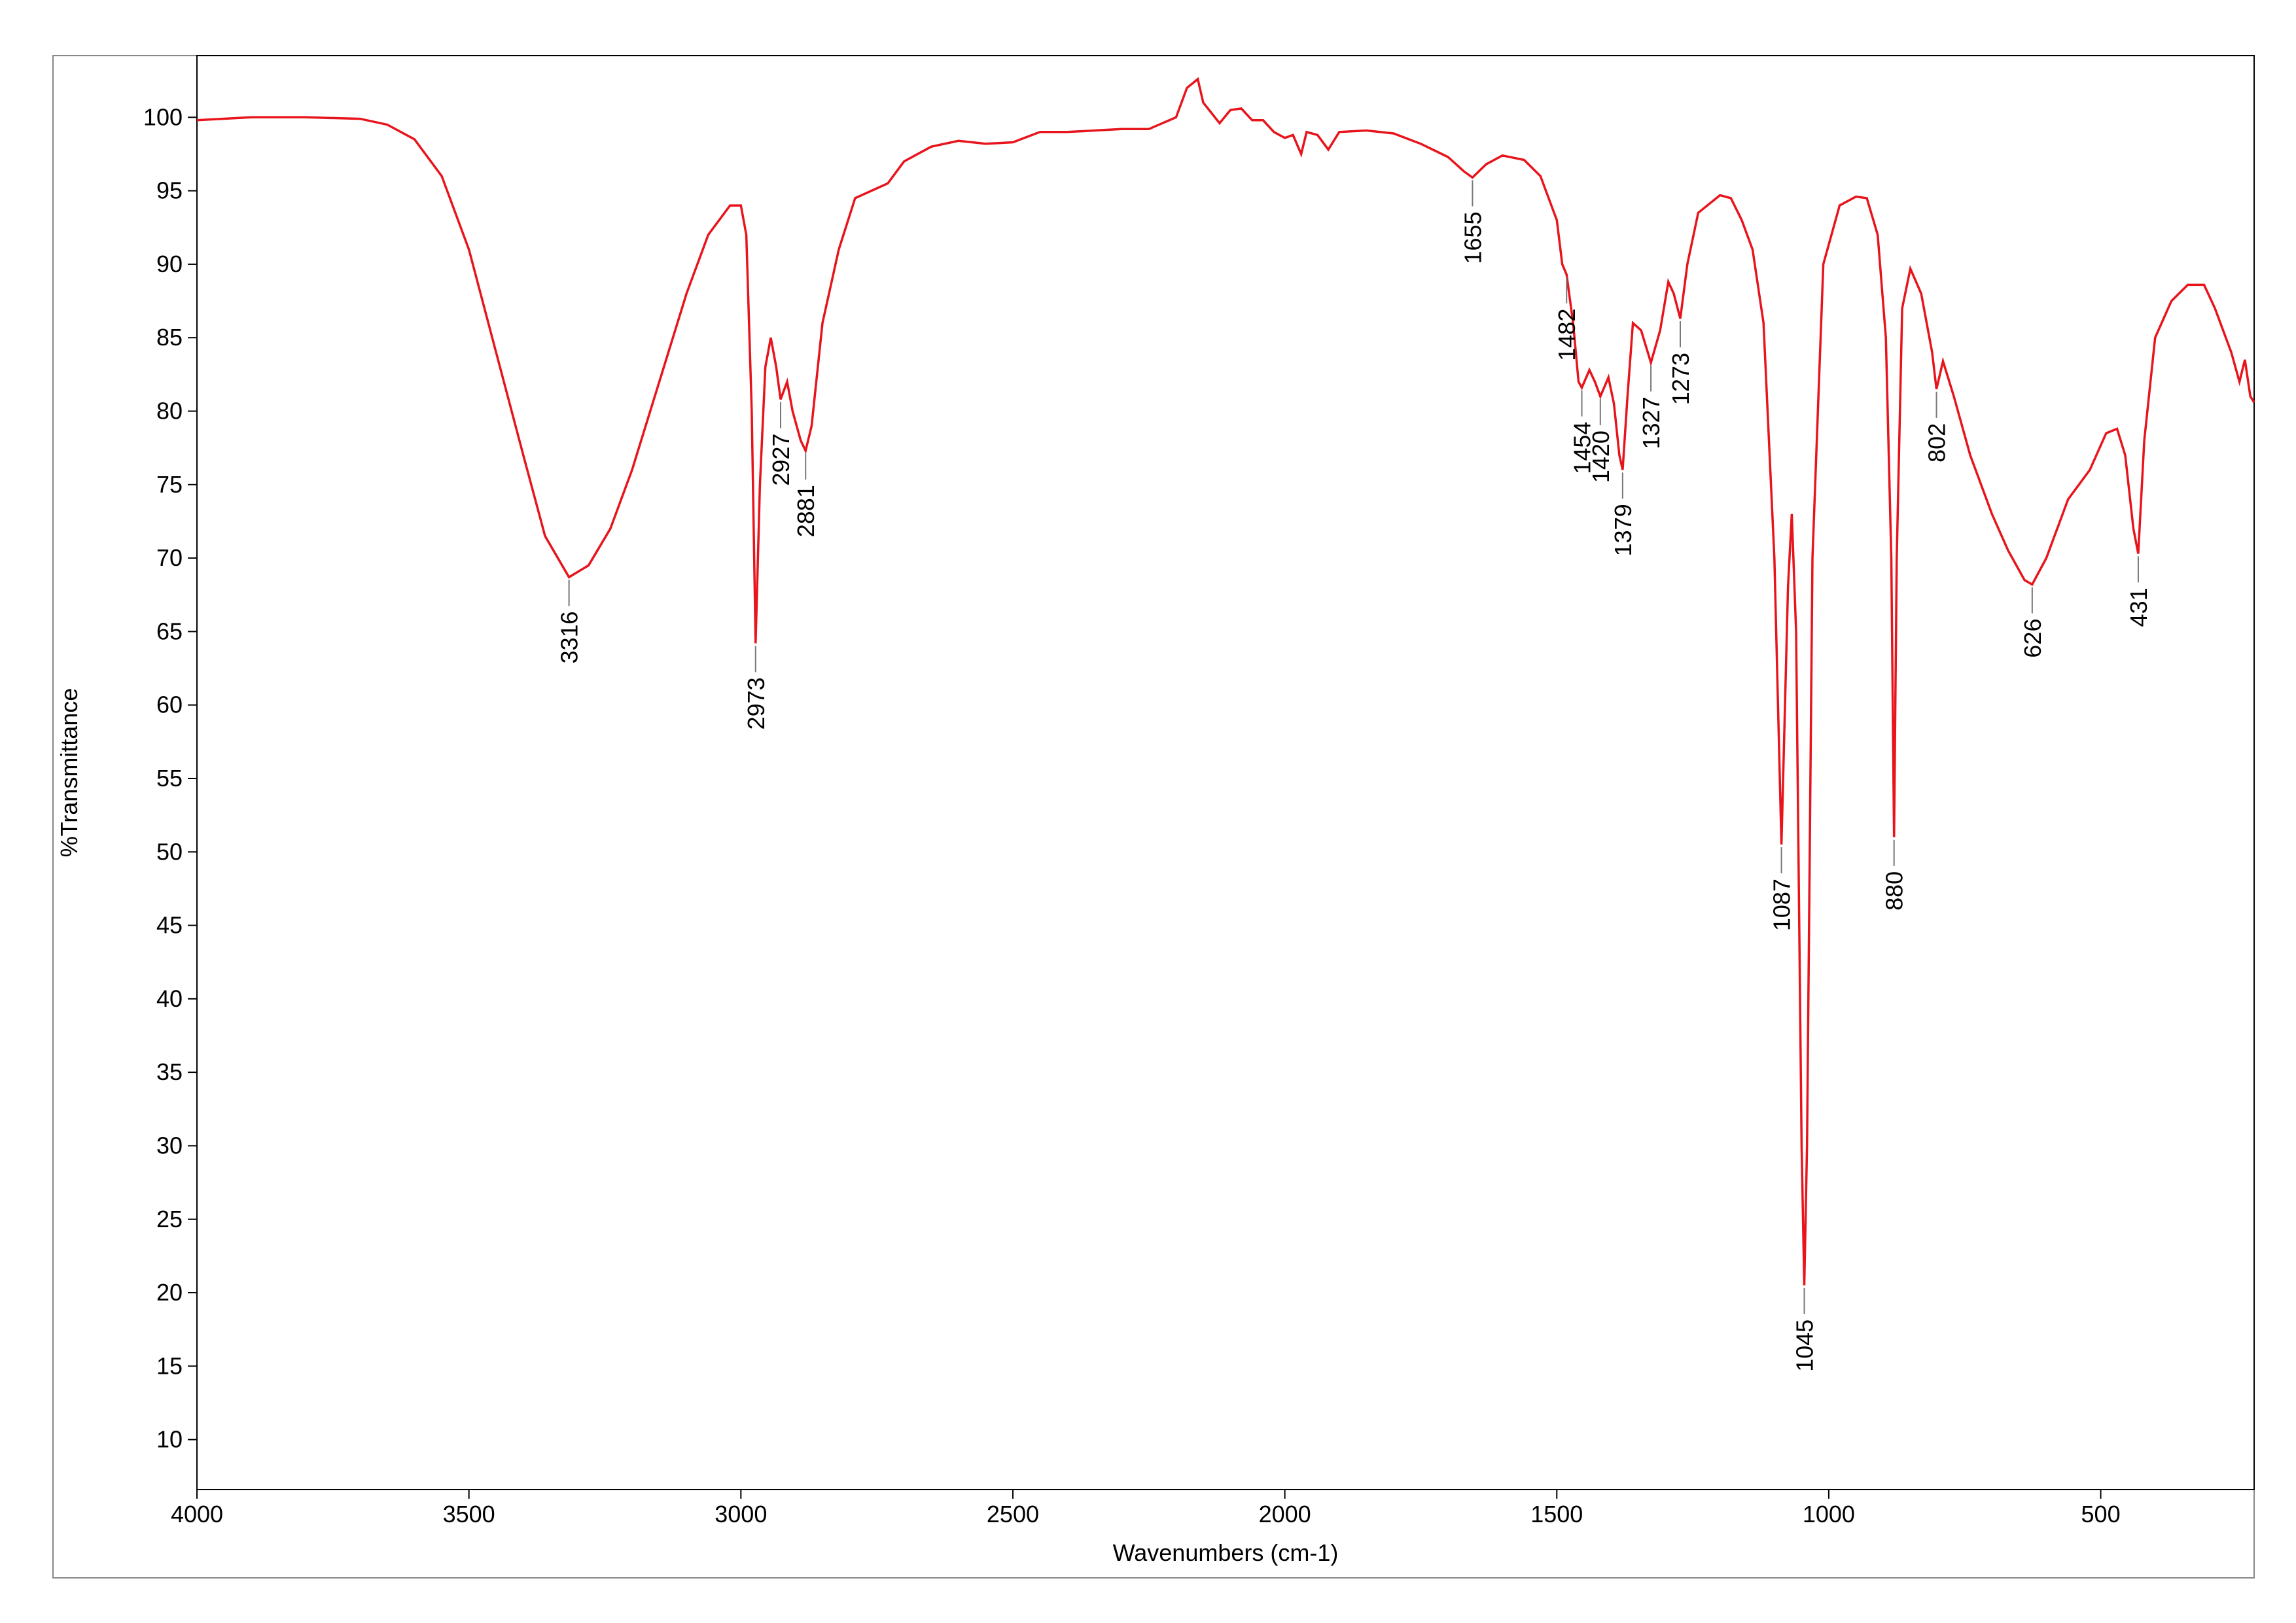  I want to click on y-tick-label: 70, so click(169, 557).